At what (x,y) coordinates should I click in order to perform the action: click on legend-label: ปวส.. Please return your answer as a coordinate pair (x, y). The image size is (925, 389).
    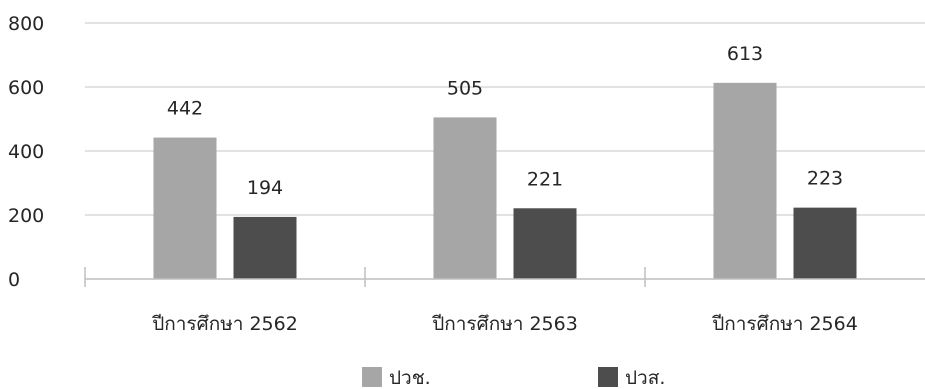
    Looking at the image, I should click on (645, 378).